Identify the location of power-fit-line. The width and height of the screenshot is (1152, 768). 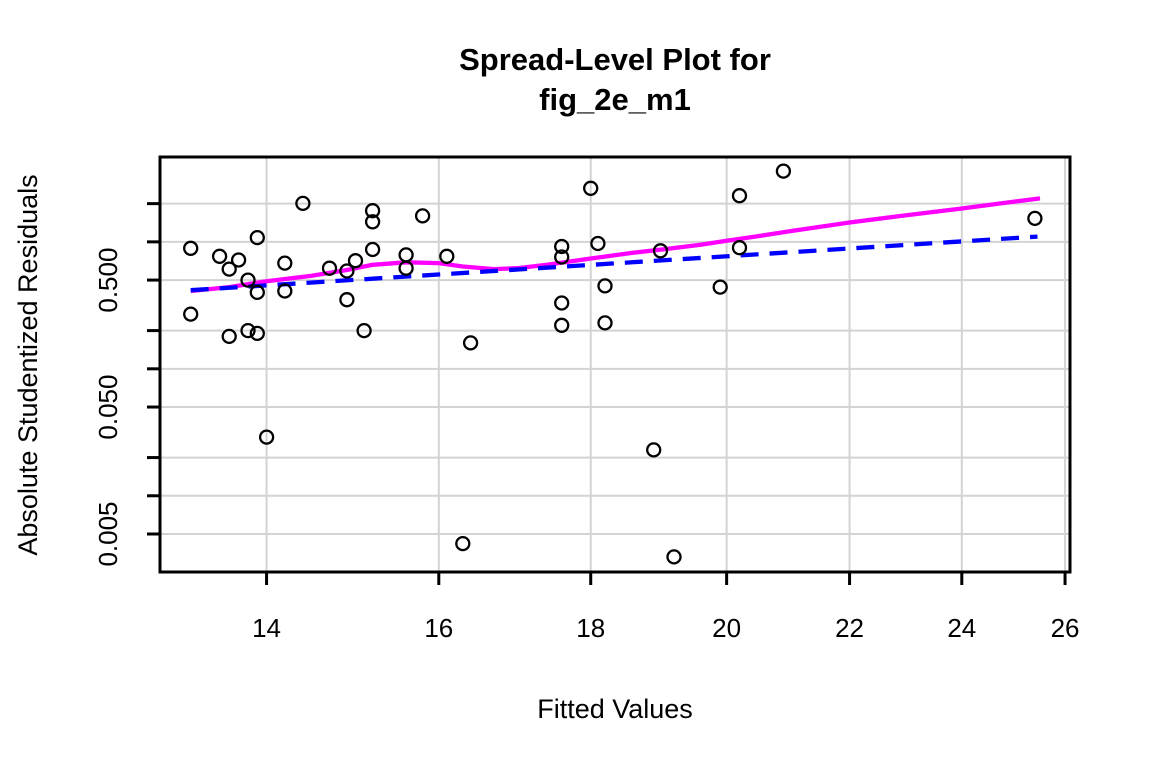
(614, 263).